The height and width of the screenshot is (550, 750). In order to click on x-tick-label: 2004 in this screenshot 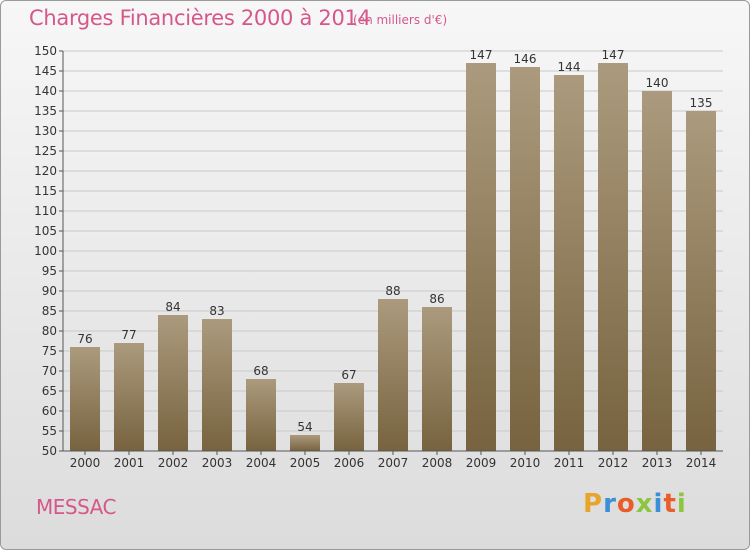, I will do `click(261, 463)`.